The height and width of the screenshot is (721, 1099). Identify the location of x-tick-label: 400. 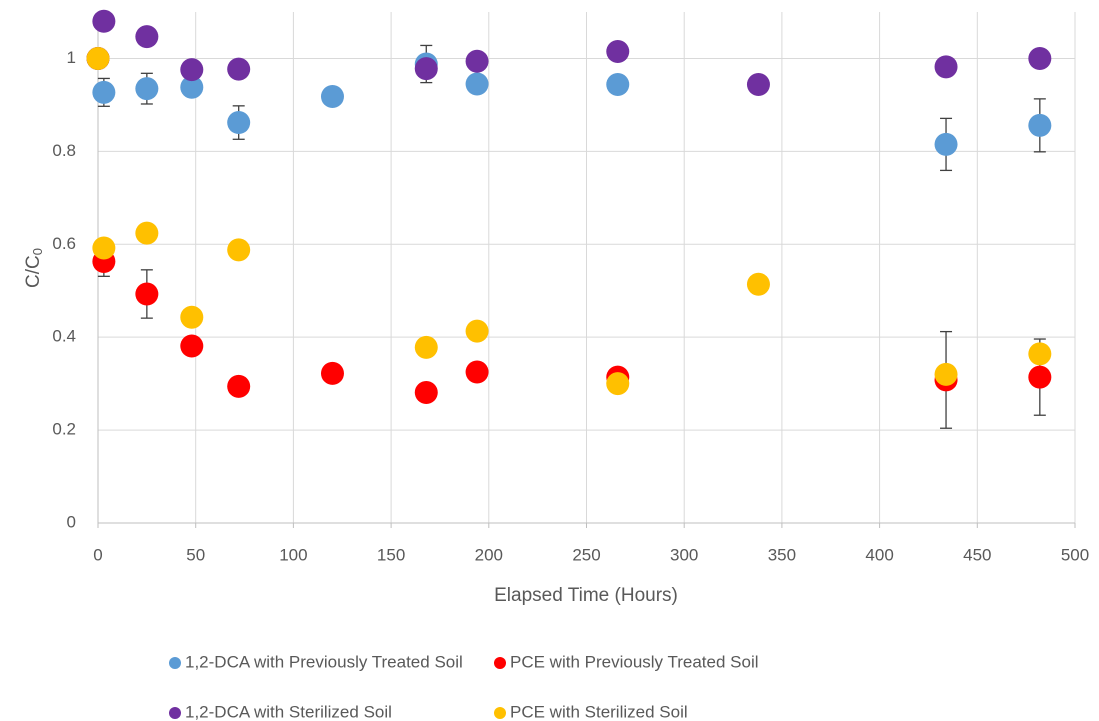
(879, 554).